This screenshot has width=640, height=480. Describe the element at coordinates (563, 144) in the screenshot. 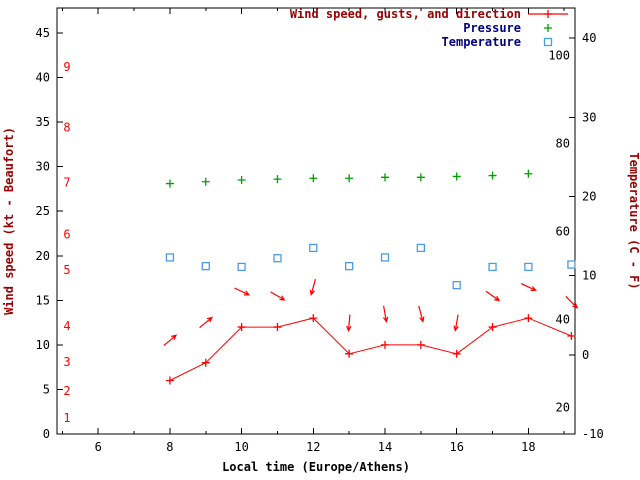

I see `f-tick-label: 80` at that location.